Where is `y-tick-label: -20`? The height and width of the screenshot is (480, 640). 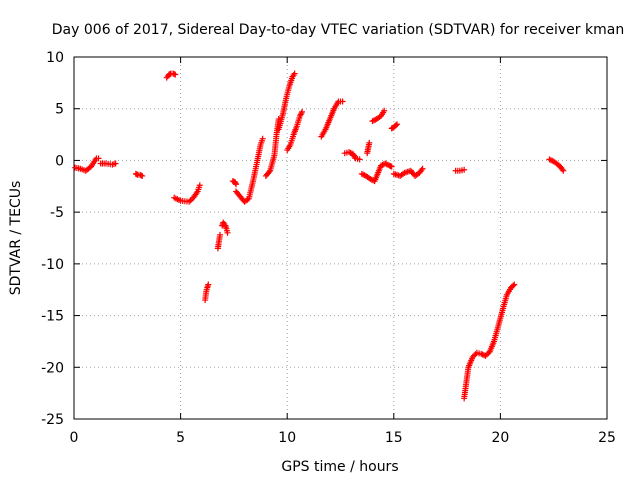 y-tick-label: -20 is located at coordinates (52, 368).